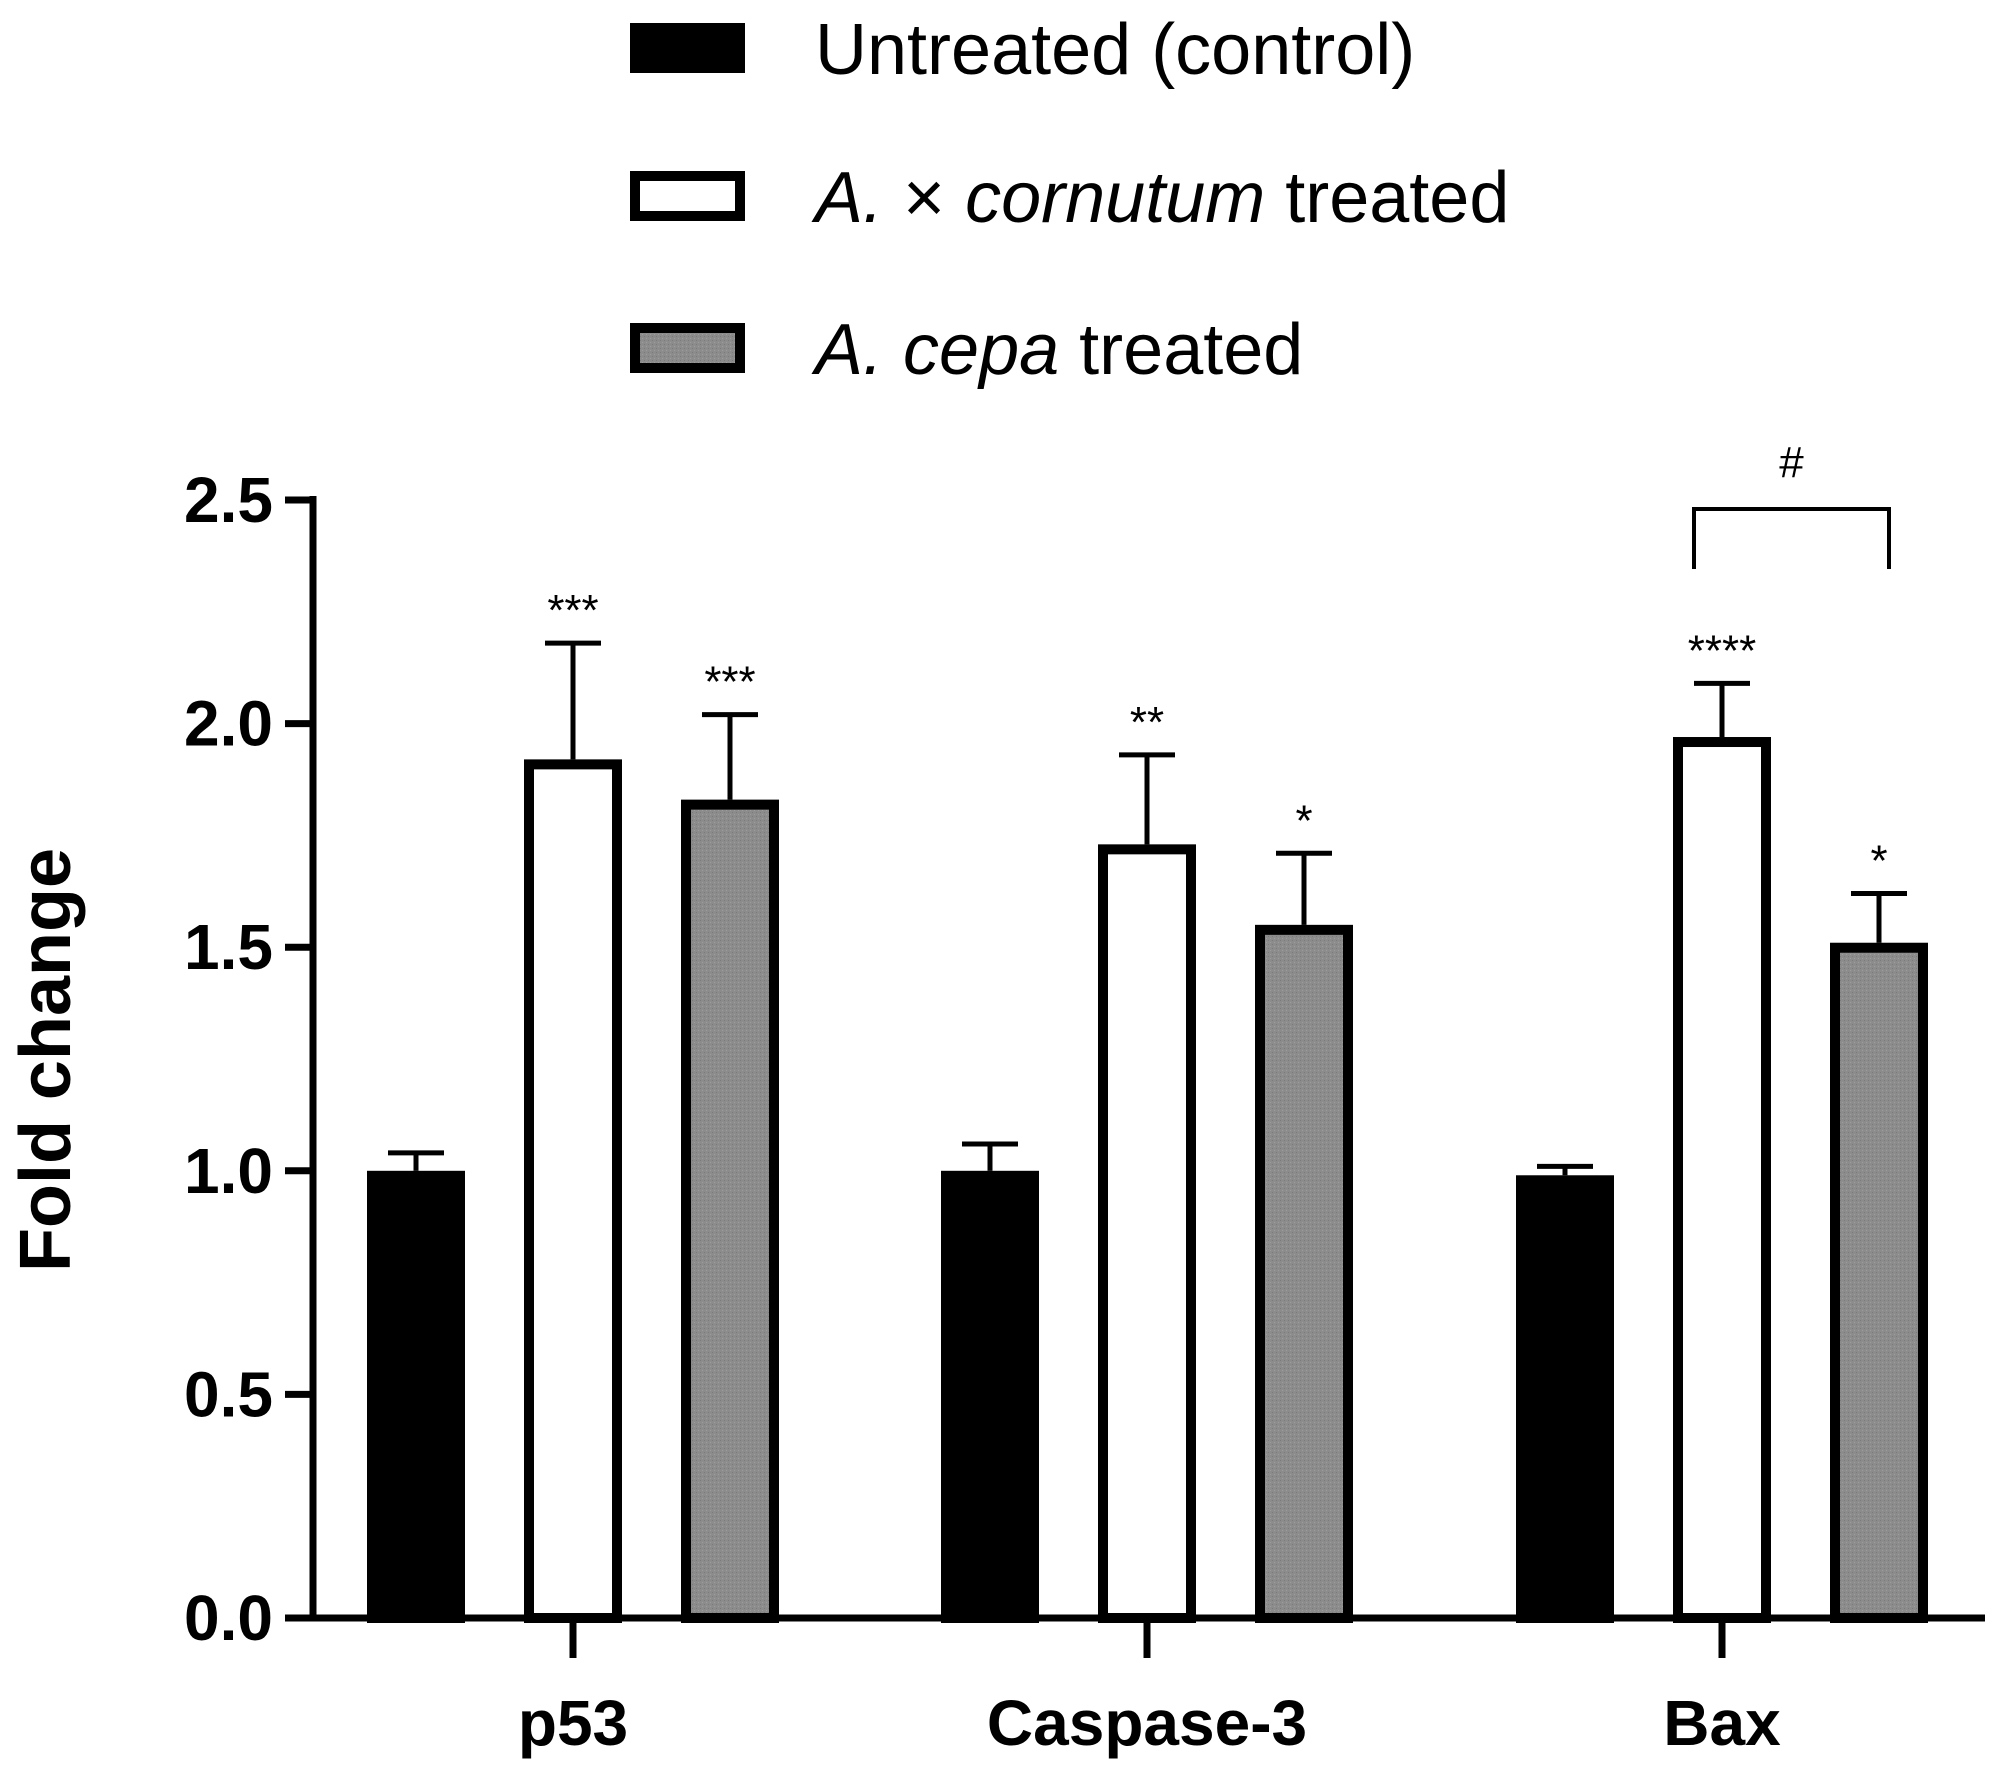 The height and width of the screenshot is (1777, 2001). I want to click on legend-text-part: A. cepa, so click(935, 350).